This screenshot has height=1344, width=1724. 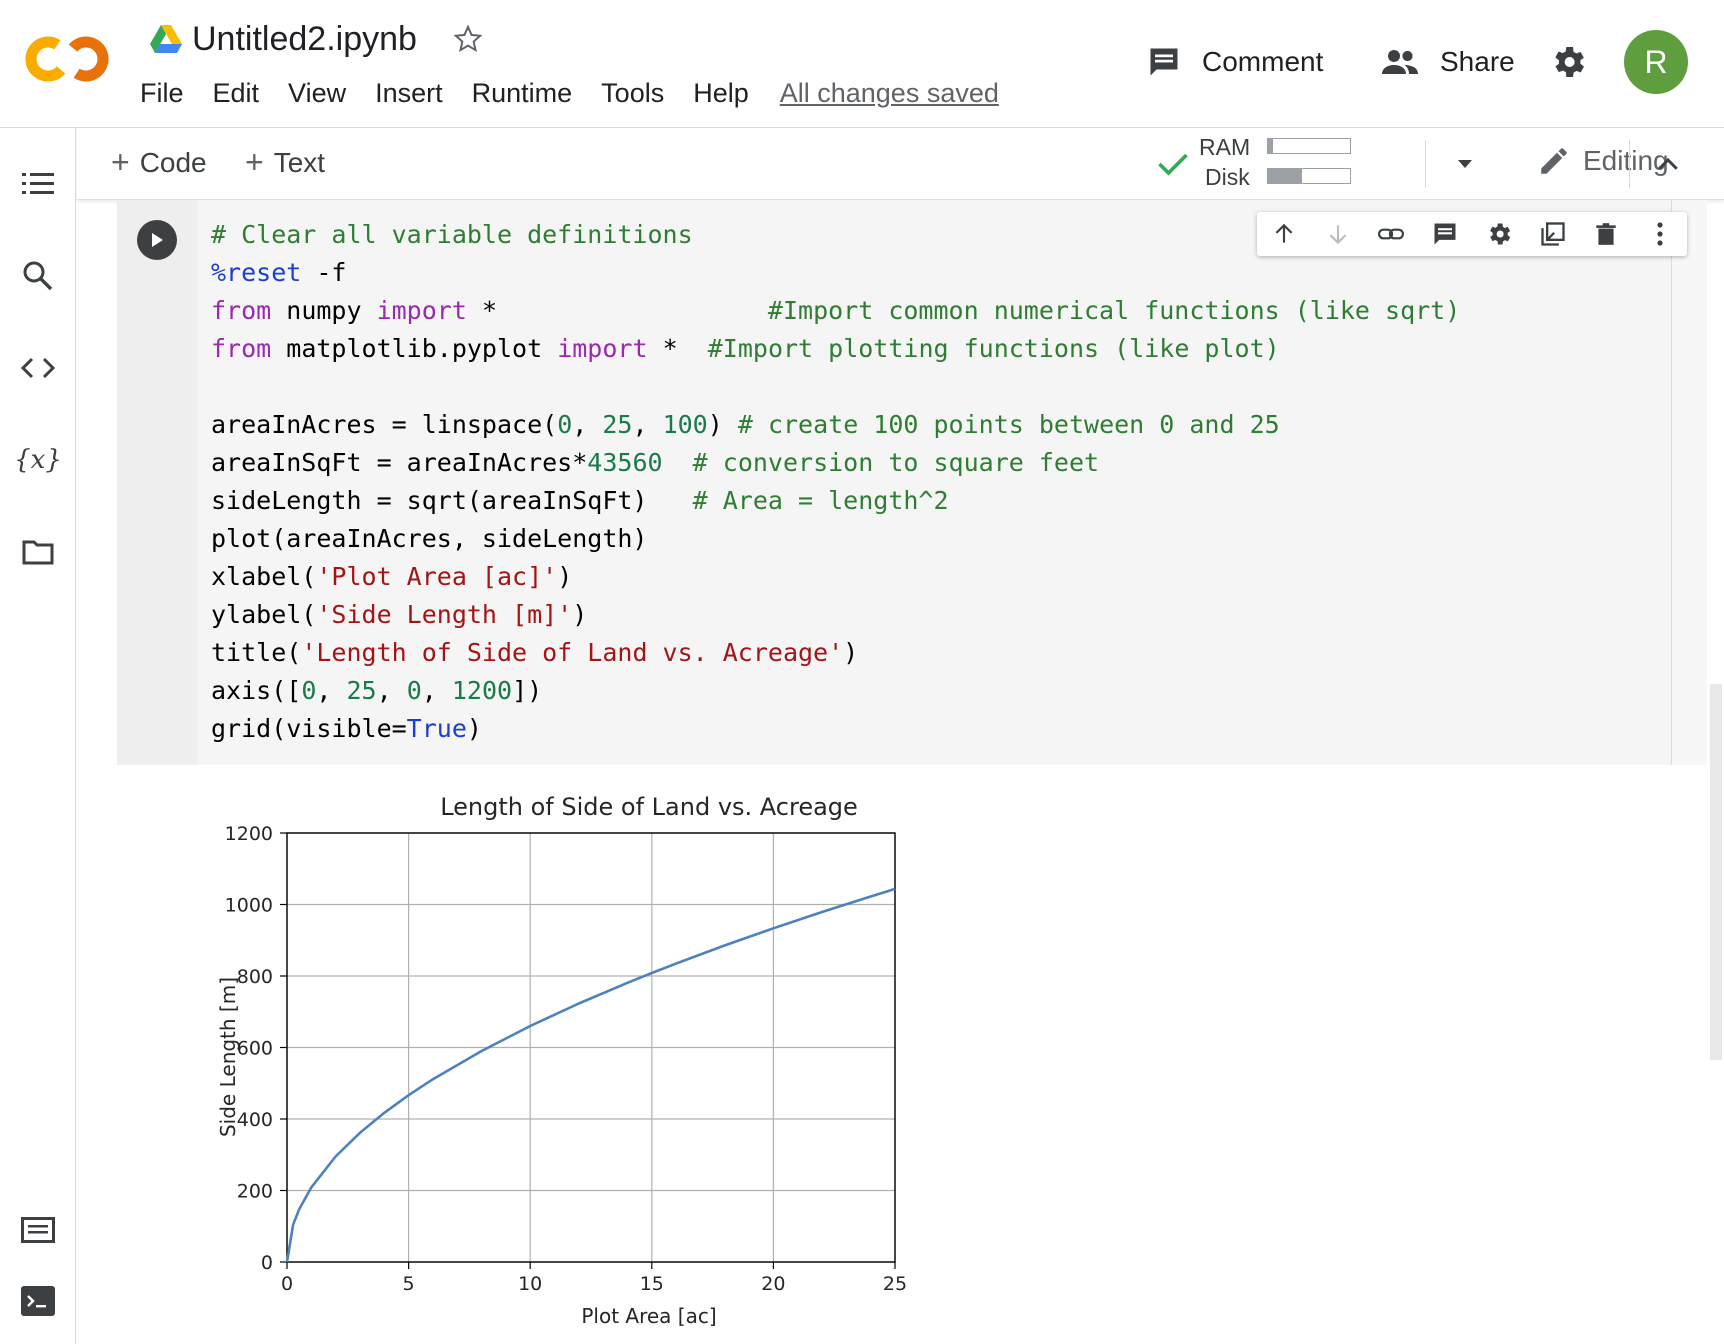 What do you see at coordinates (38, 368) in the screenshot?
I see `code-snippets-icon` at bounding box center [38, 368].